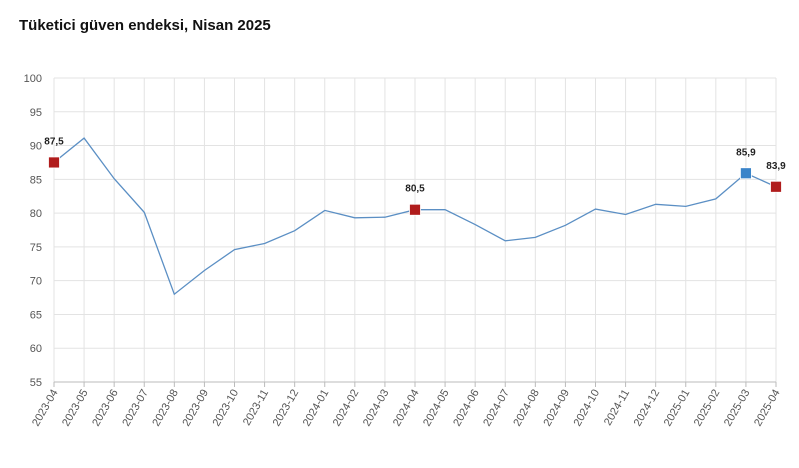 This screenshot has width=799, height=468. Describe the element at coordinates (767, 408) in the screenshot. I see `x-tick-label: 2025-04` at that location.